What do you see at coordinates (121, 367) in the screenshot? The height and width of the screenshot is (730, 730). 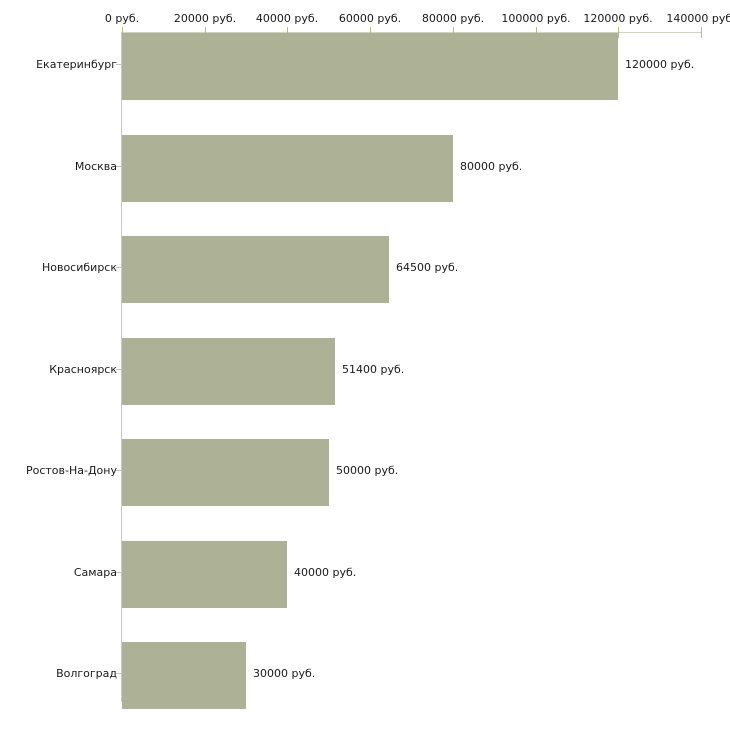 I see `y-axis-line` at bounding box center [121, 367].